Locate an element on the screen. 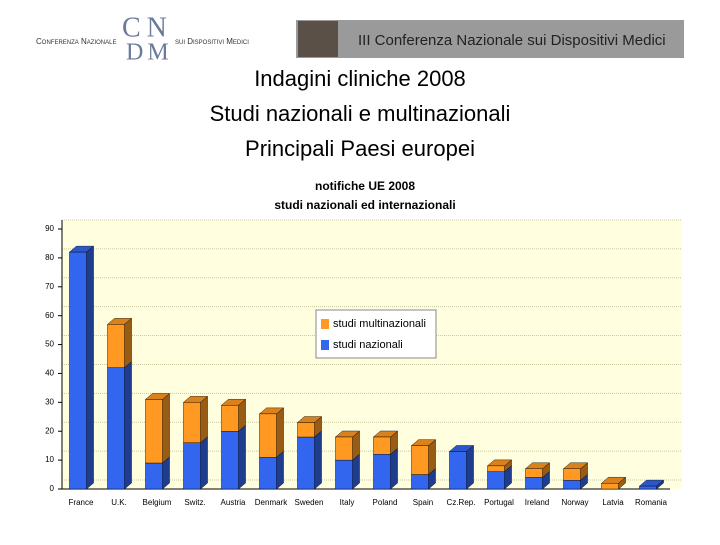 The height and width of the screenshot is (545, 720). chart-subtitle: studi nazionali ed internazionali is located at coordinates (364, 205).